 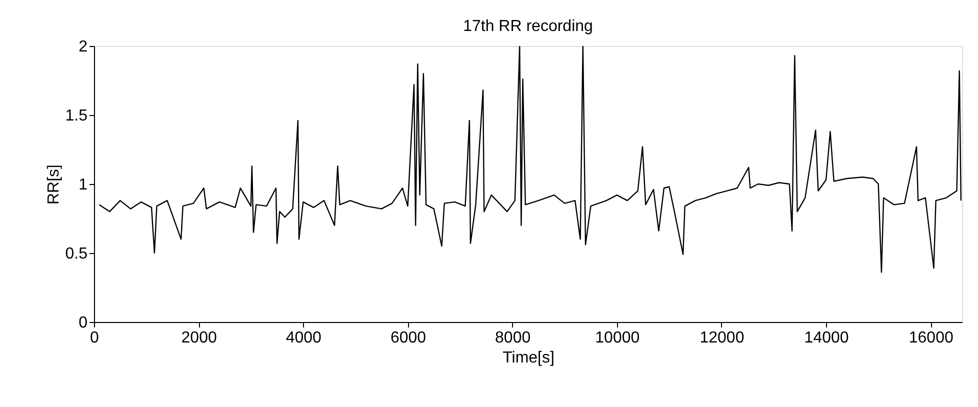 What do you see at coordinates (931, 338) in the screenshot?
I see `x-tick-label: 16000` at bounding box center [931, 338].